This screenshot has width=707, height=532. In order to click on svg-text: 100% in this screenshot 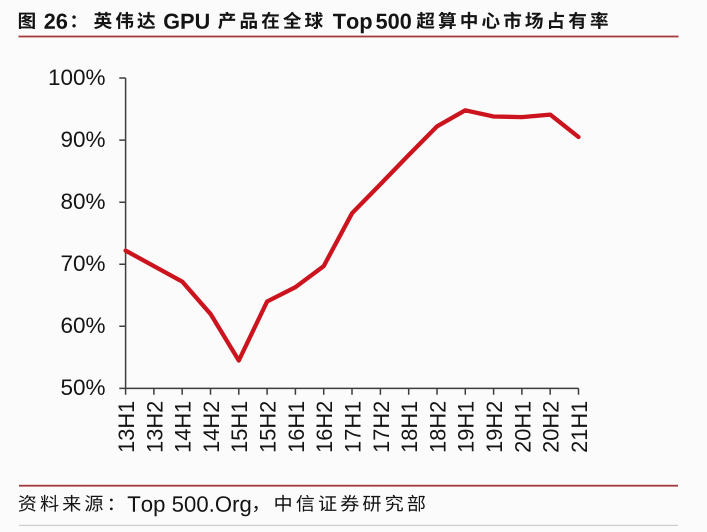, I will do `click(77, 77)`.